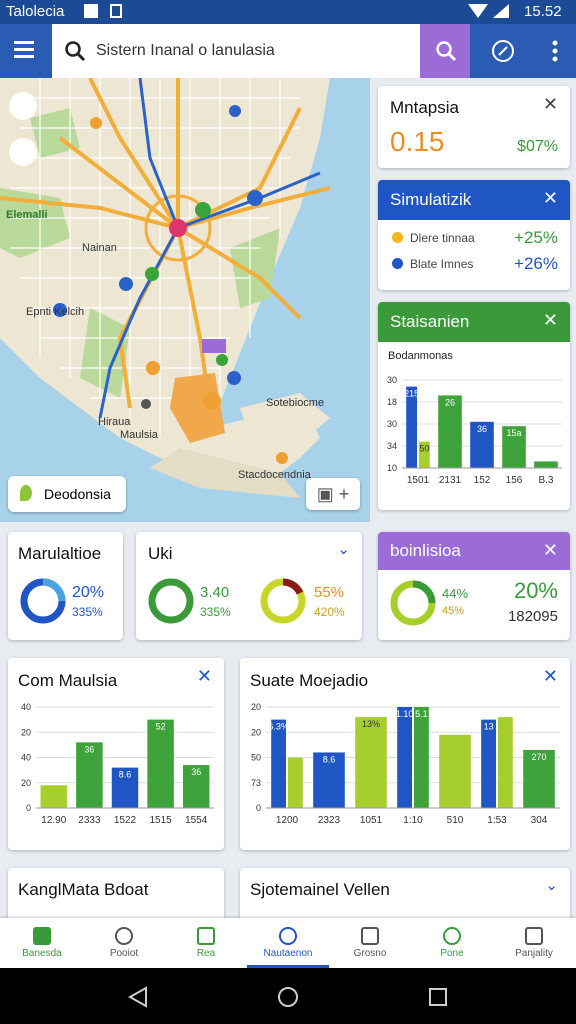  I want to click on nav-item: Rea, so click(206, 943).